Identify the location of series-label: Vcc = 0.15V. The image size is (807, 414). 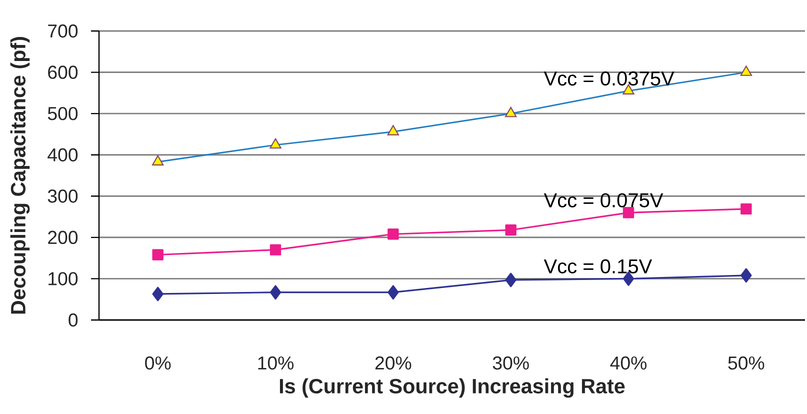
(598, 266).